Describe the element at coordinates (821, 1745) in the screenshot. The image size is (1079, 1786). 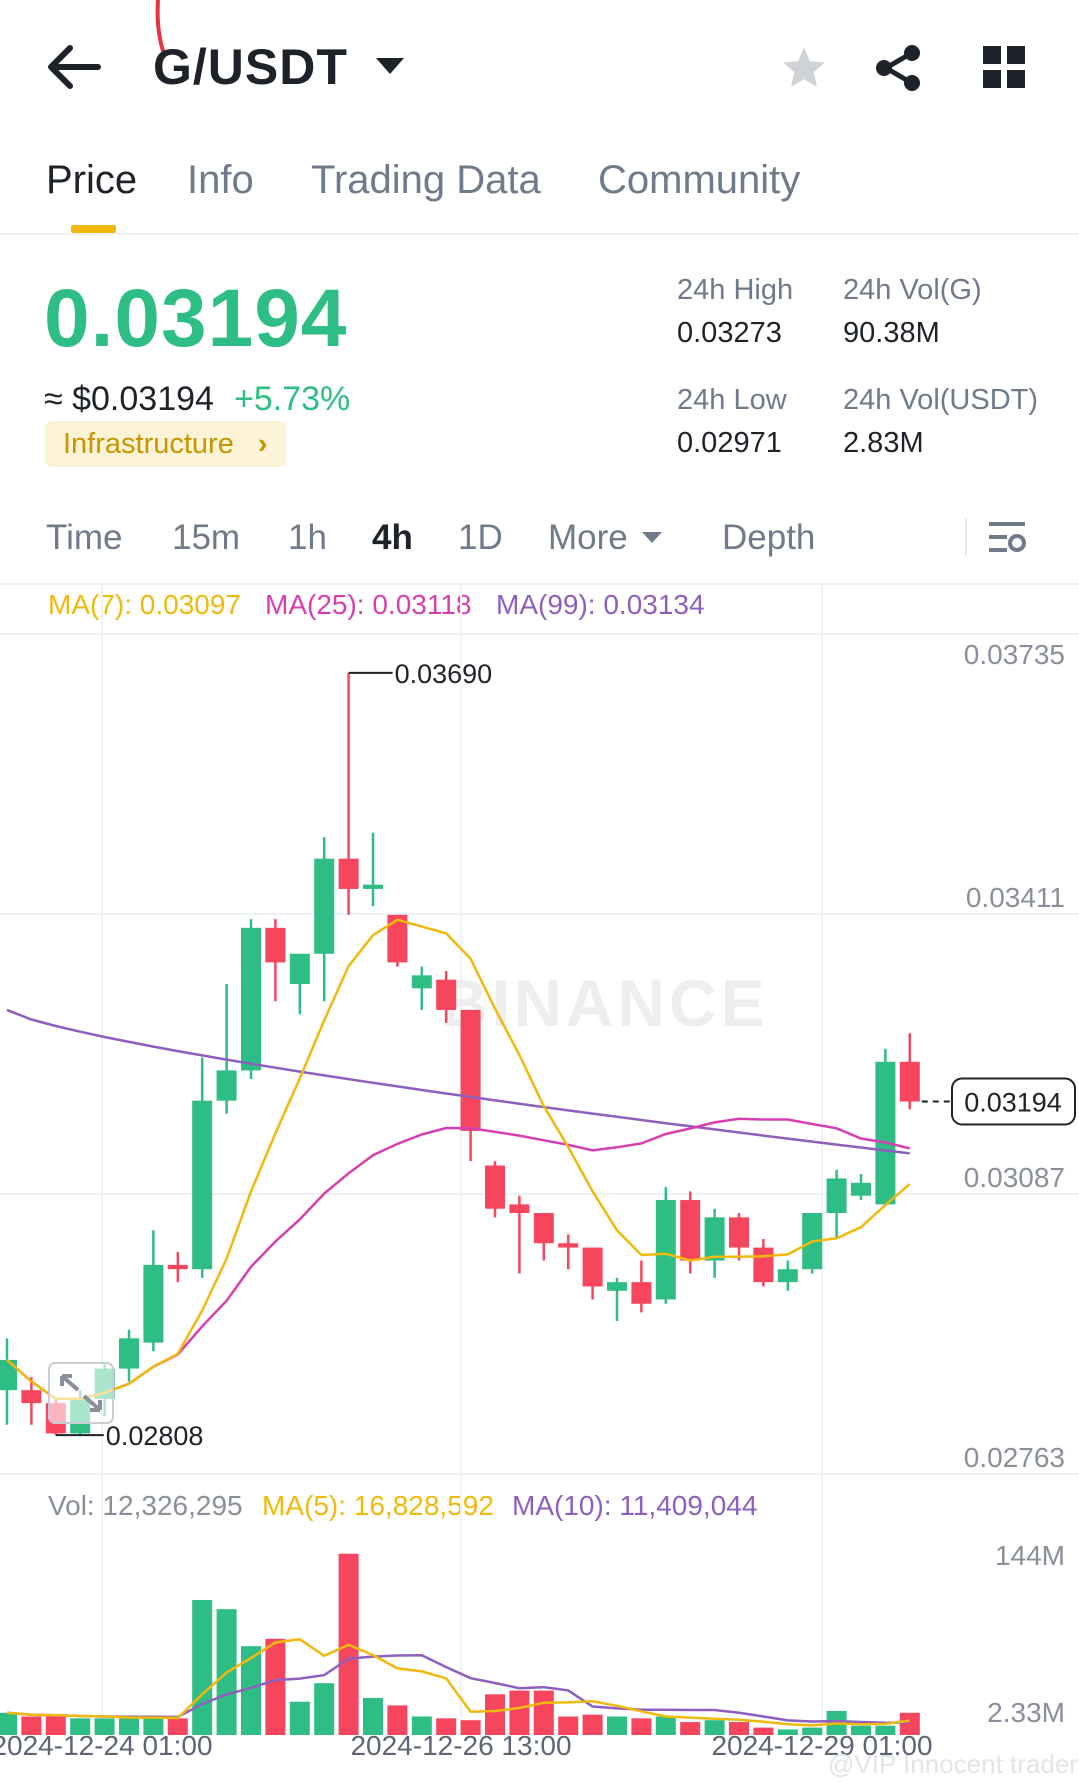
I see `time-axis-label: 2024-12-29 01:00` at that location.